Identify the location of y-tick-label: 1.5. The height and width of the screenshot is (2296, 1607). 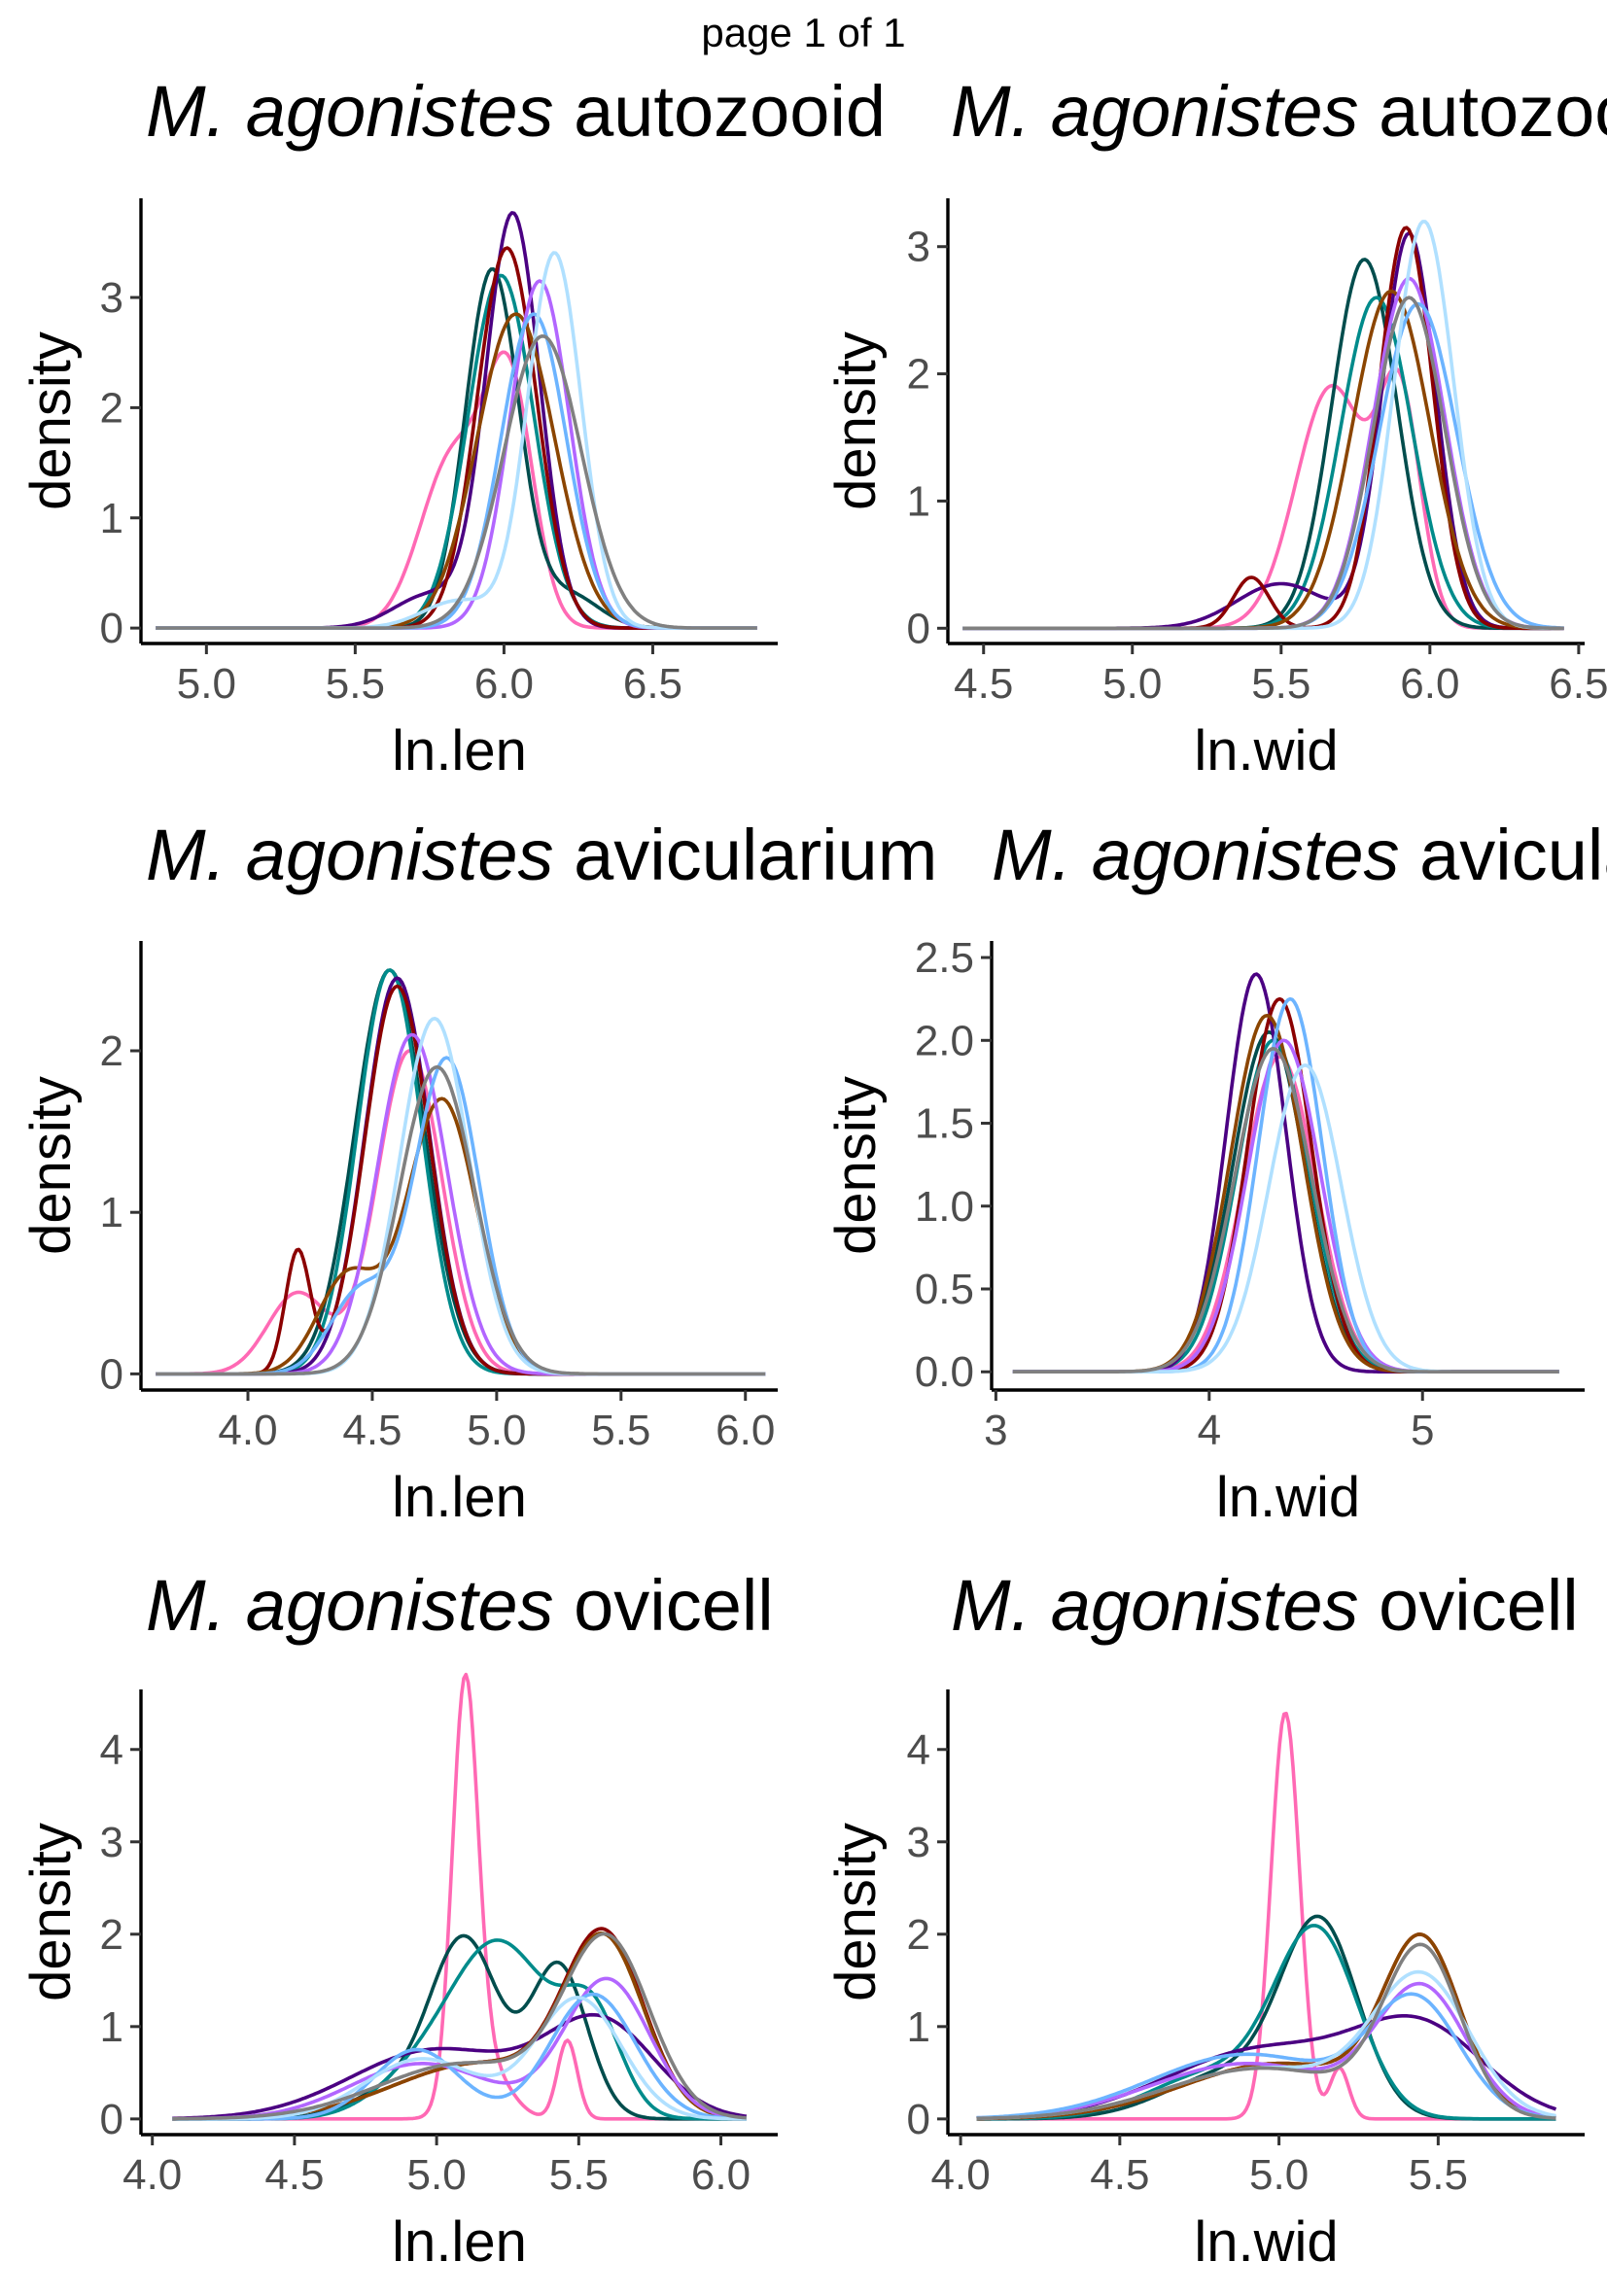
(944, 1124).